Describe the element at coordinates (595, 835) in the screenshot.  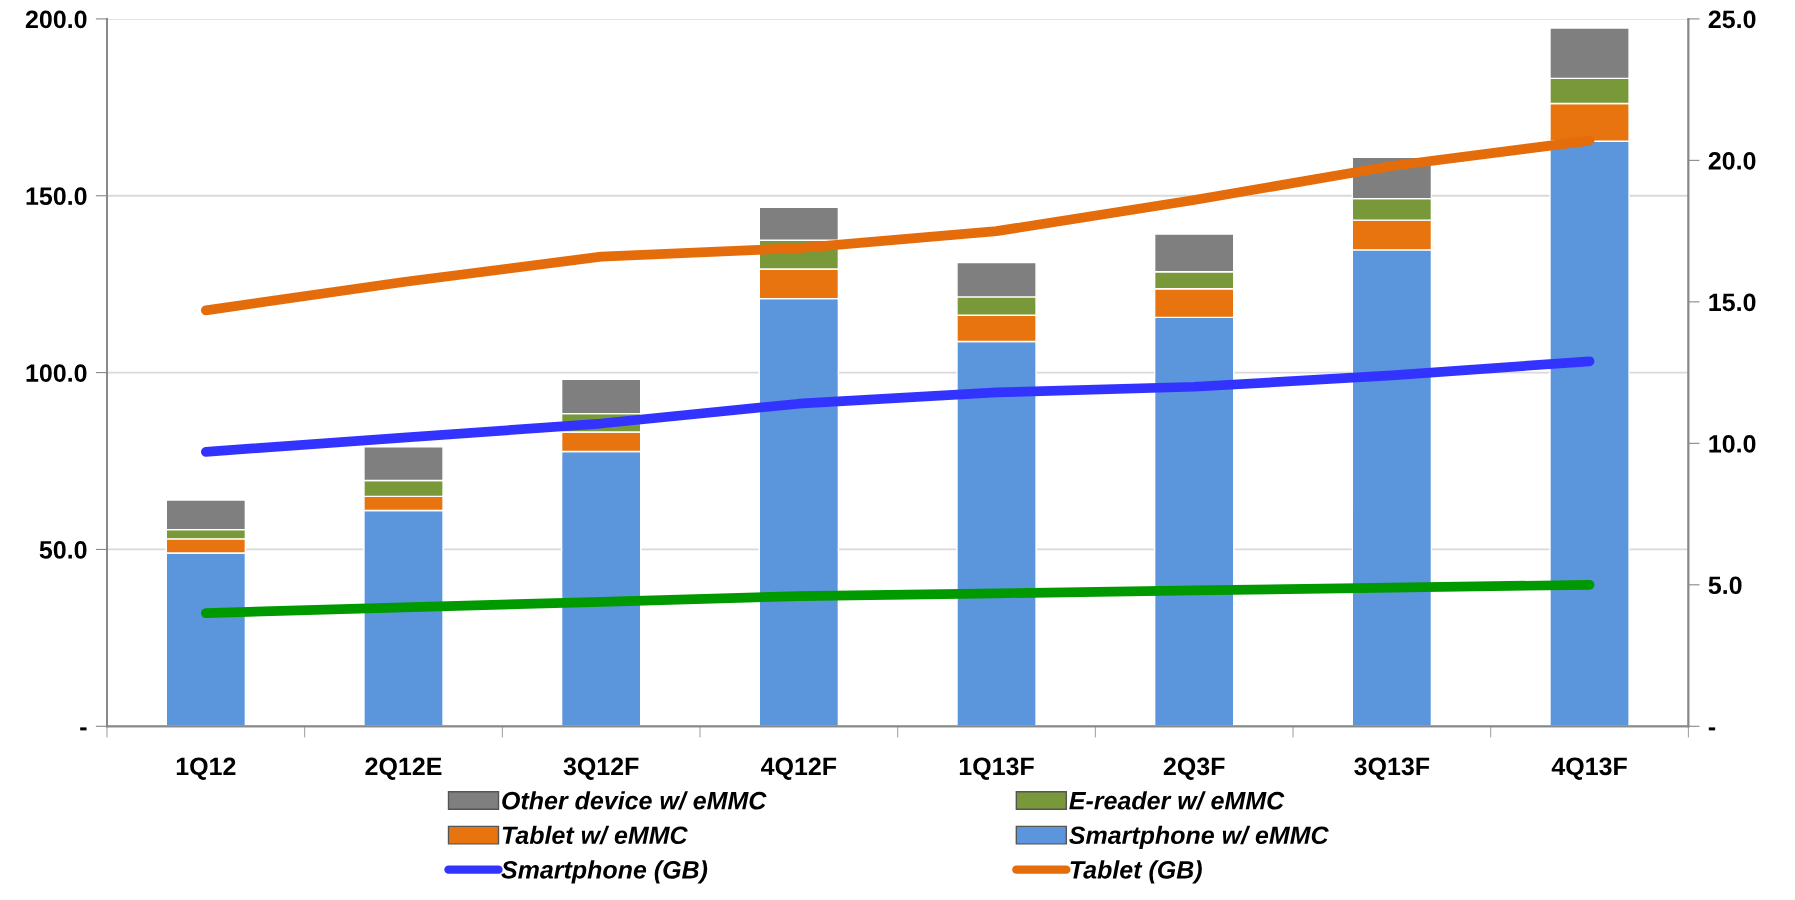
I see `legend-label: Tablet w/ eMMC` at that location.